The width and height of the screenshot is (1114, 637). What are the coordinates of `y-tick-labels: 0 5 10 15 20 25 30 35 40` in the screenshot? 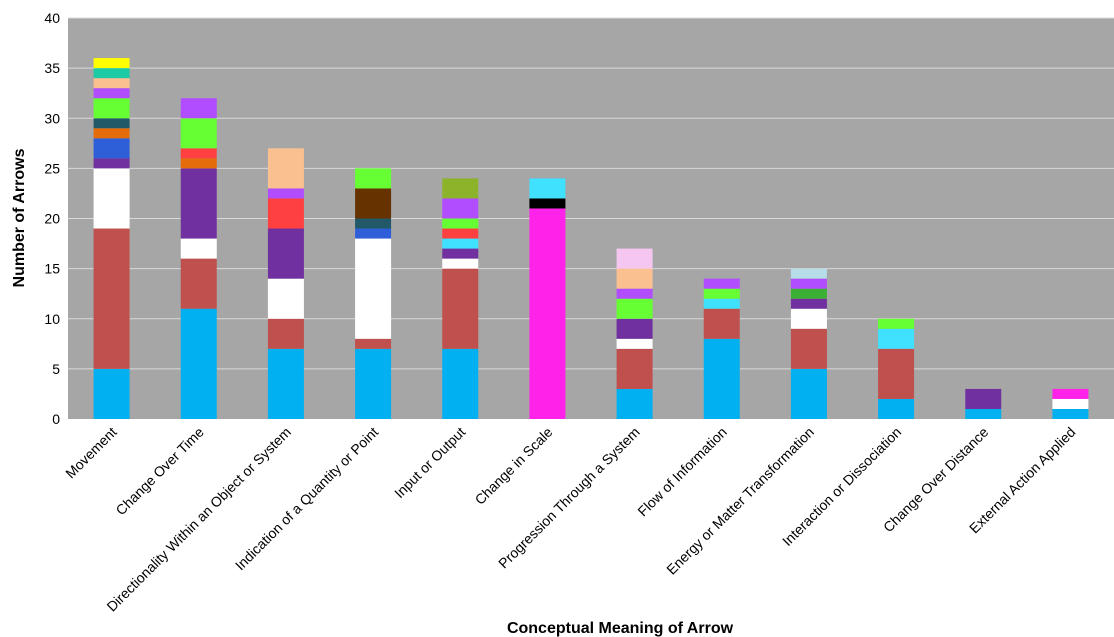 It's located at (52, 218).